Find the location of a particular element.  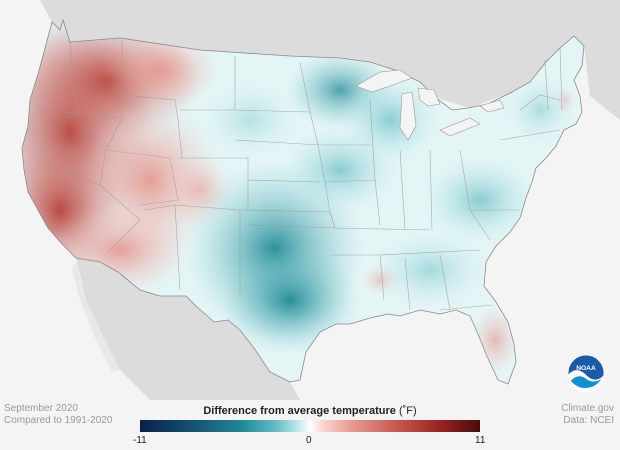

legend-title: Difference from average temperature (˚F) is located at coordinates (310, 411).